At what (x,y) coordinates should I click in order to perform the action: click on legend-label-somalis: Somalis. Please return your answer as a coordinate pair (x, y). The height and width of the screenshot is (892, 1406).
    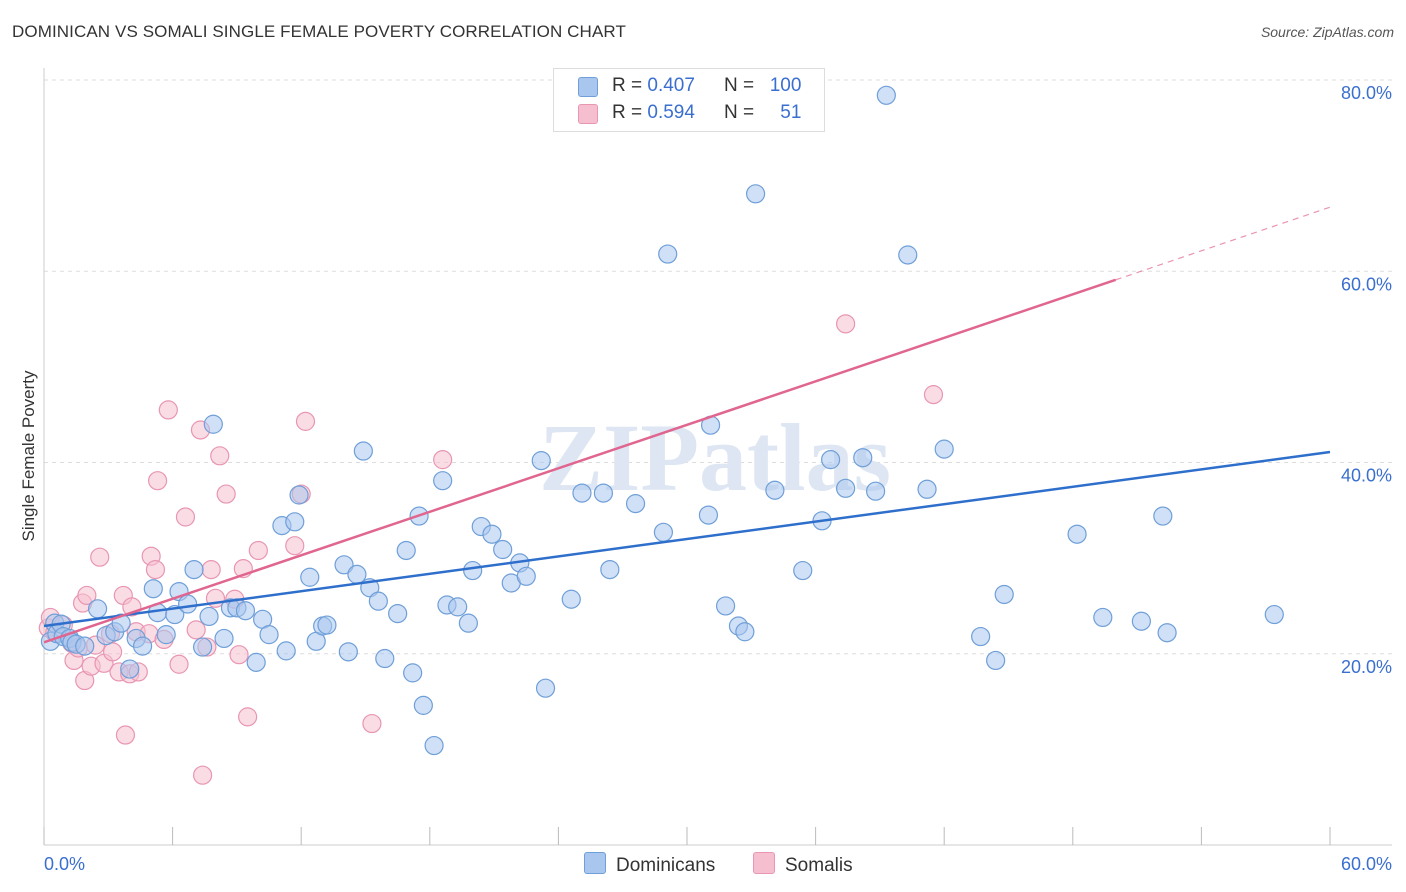
    Looking at the image, I should click on (819, 865).